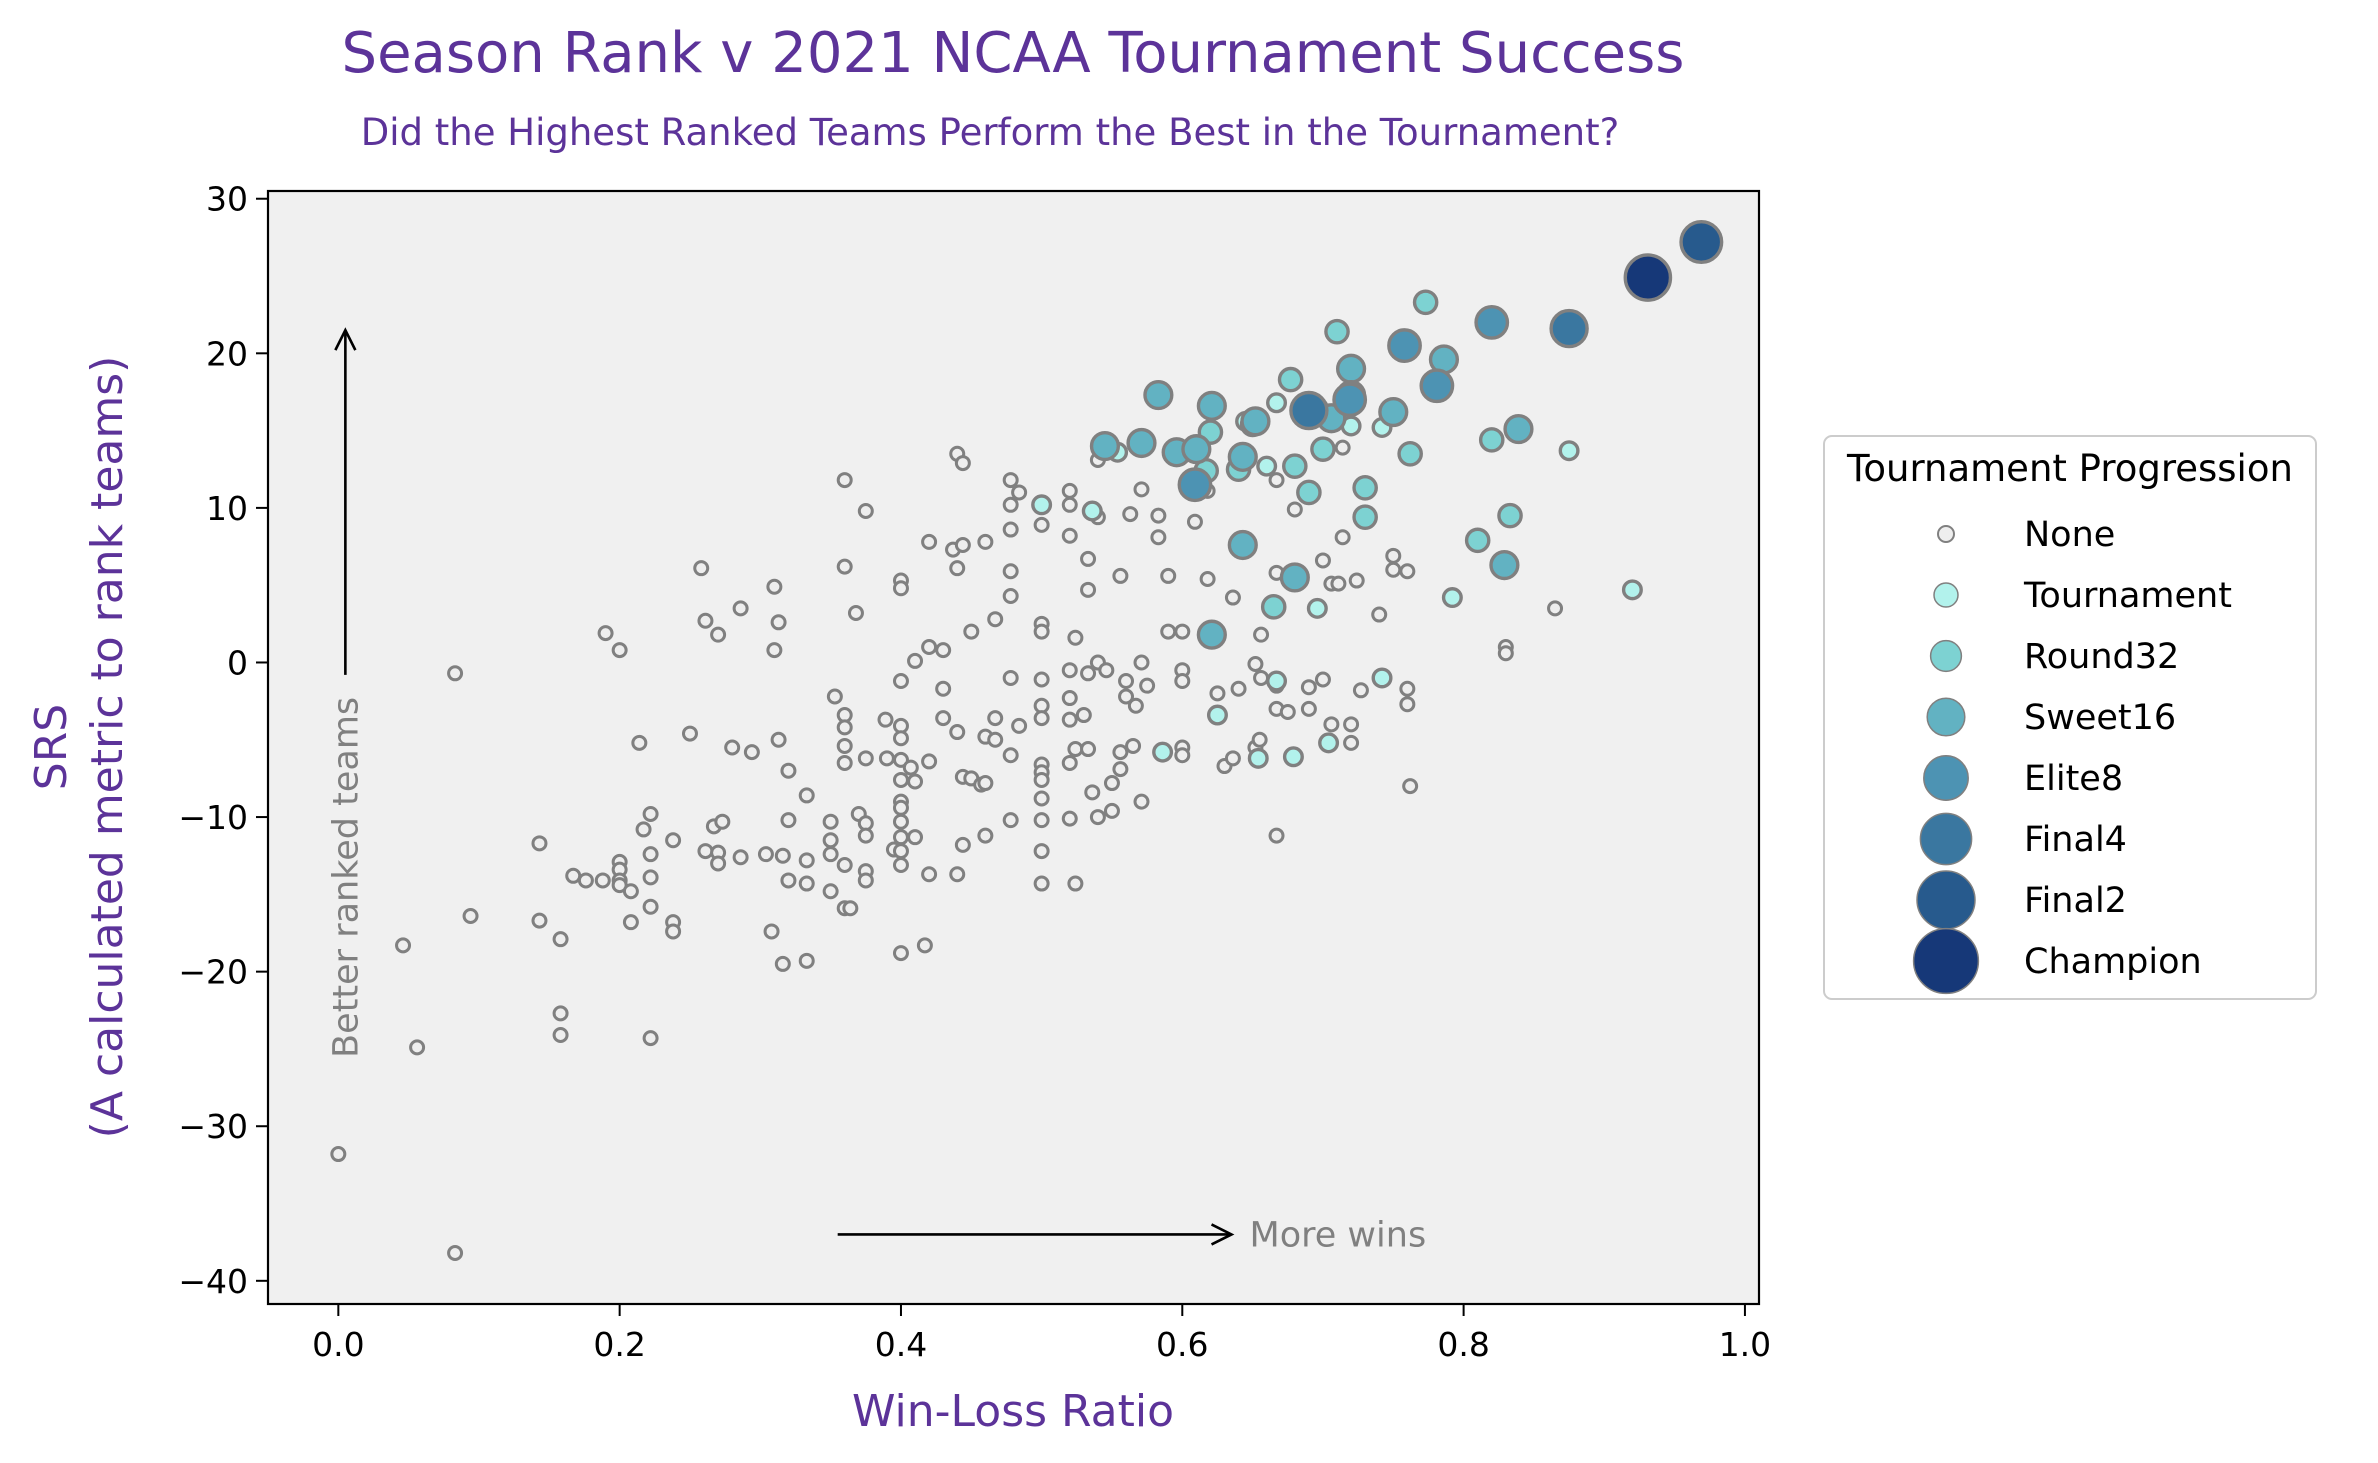 The width and height of the screenshot is (2378, 1463). I want to click on x-arrow-label: More wins, so click(1338, 1235).